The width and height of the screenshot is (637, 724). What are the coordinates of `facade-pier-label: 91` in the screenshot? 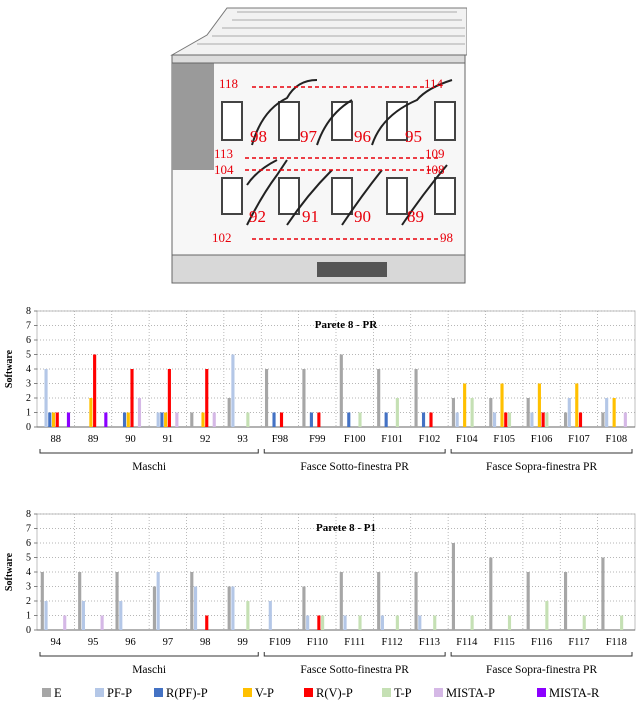 It's located at (310, 216).